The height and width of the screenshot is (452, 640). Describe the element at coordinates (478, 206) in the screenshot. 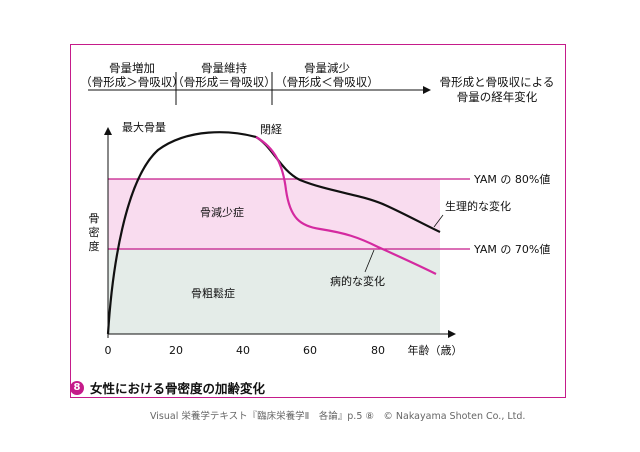

I see `physio-label: 生理的な変化` at that location.